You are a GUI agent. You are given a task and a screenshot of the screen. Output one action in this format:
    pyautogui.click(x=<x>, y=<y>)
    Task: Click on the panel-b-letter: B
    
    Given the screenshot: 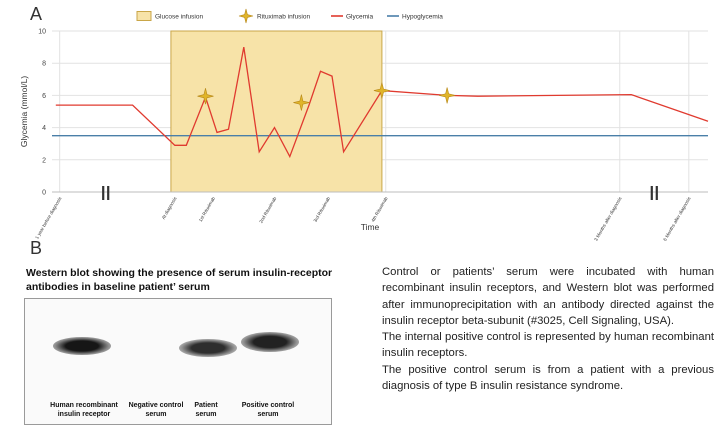 What is the action you would take?
    pyautogui.click(x=36, y=248)
    